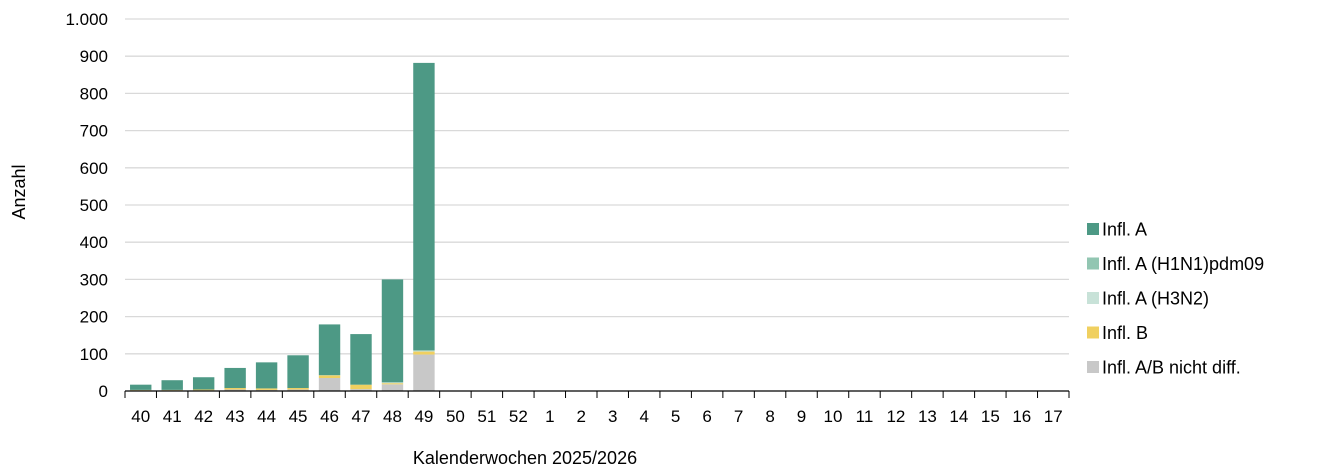 The width and height of the screenshot is (1339, 471). I want to click on legend-item: Infl. B, so click(1117, 333).